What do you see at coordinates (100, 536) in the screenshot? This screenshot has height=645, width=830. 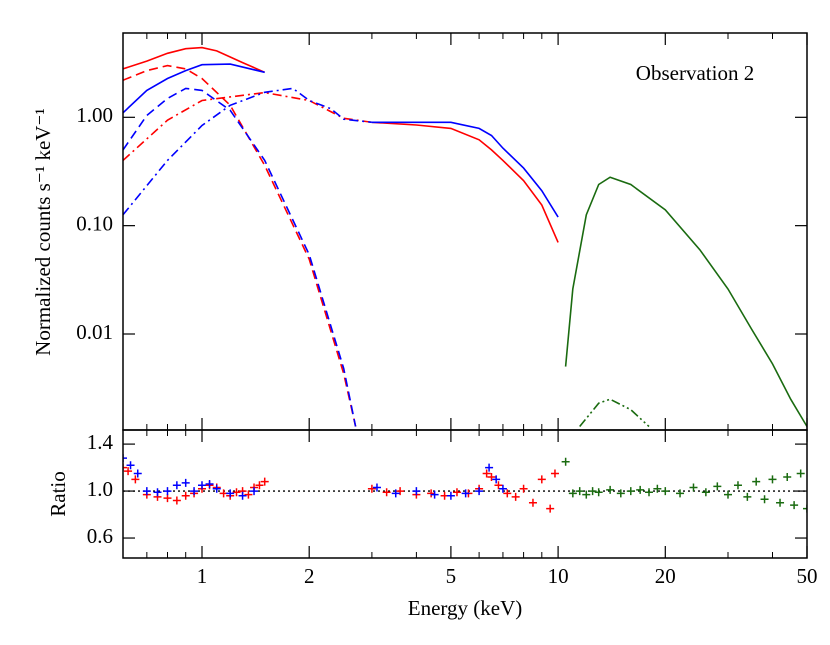 I see `y-tick-label: 0.6` at bounding box center [100, 536].